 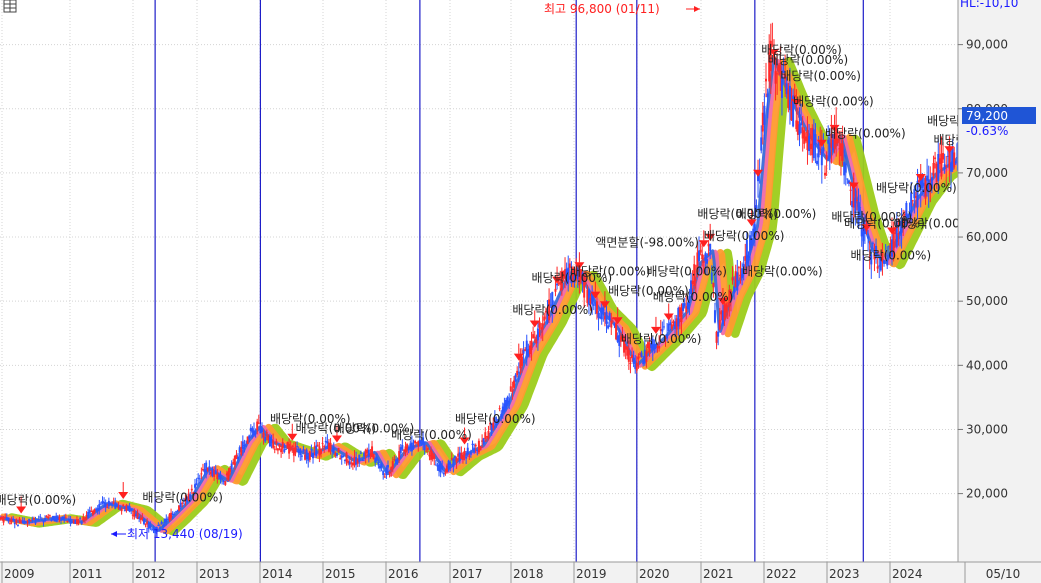 I want to click on x-tick-label: 2016, so click(x=403, y=574).